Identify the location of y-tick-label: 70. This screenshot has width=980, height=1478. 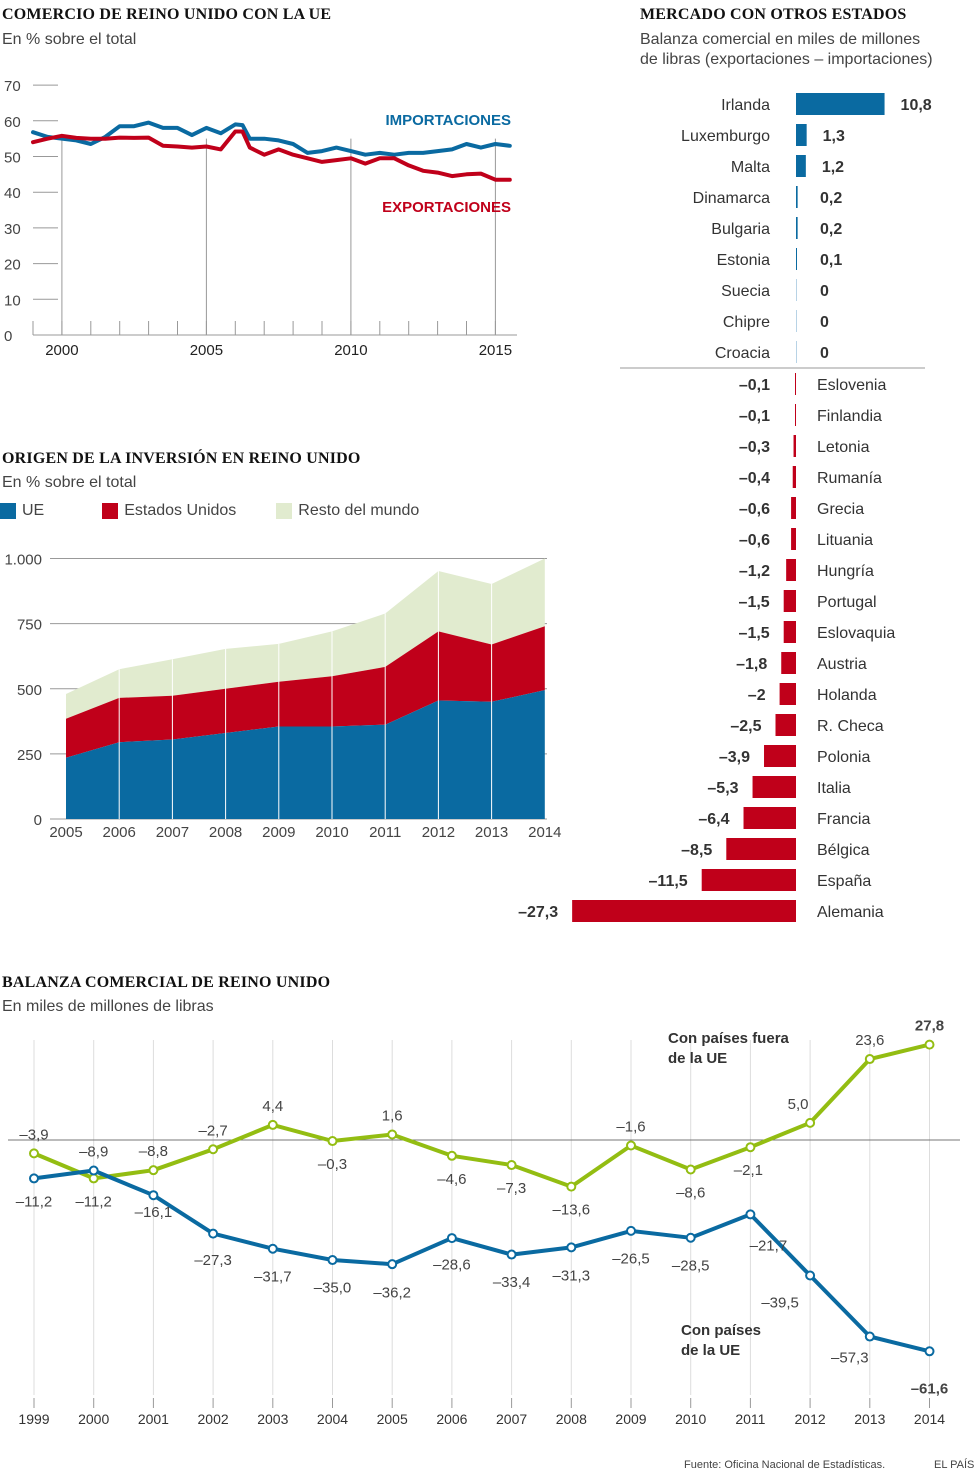
(12, 86).